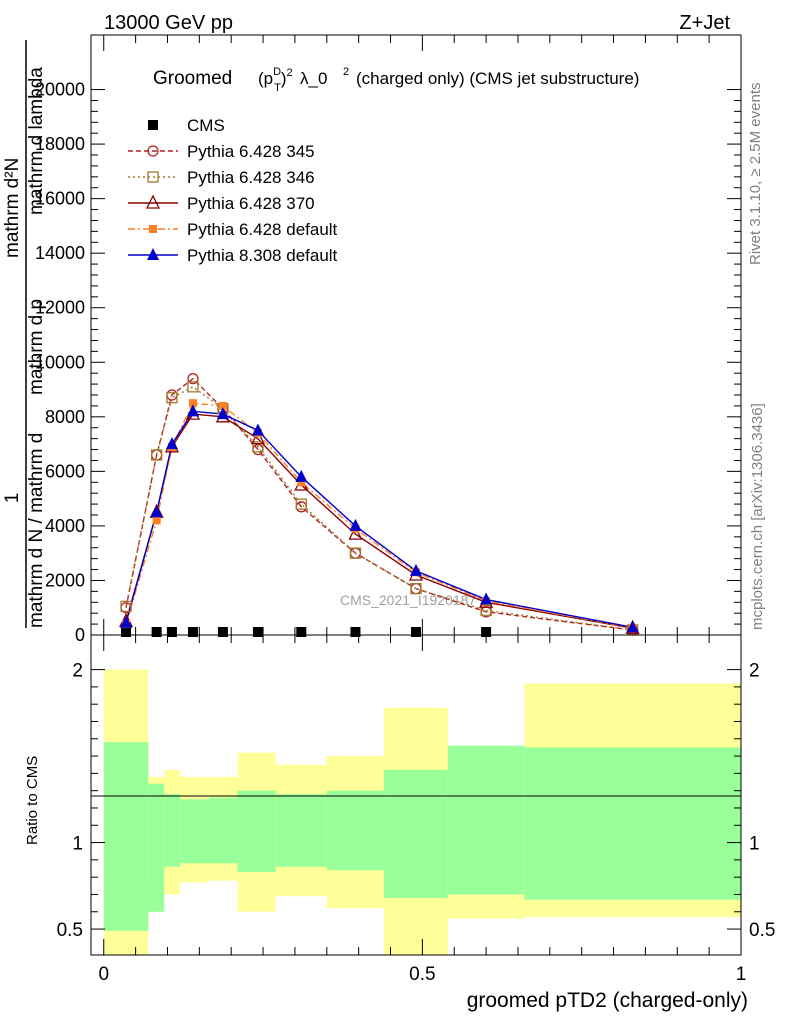  I want to click on x-tick-label: 0, so click(103, 974).